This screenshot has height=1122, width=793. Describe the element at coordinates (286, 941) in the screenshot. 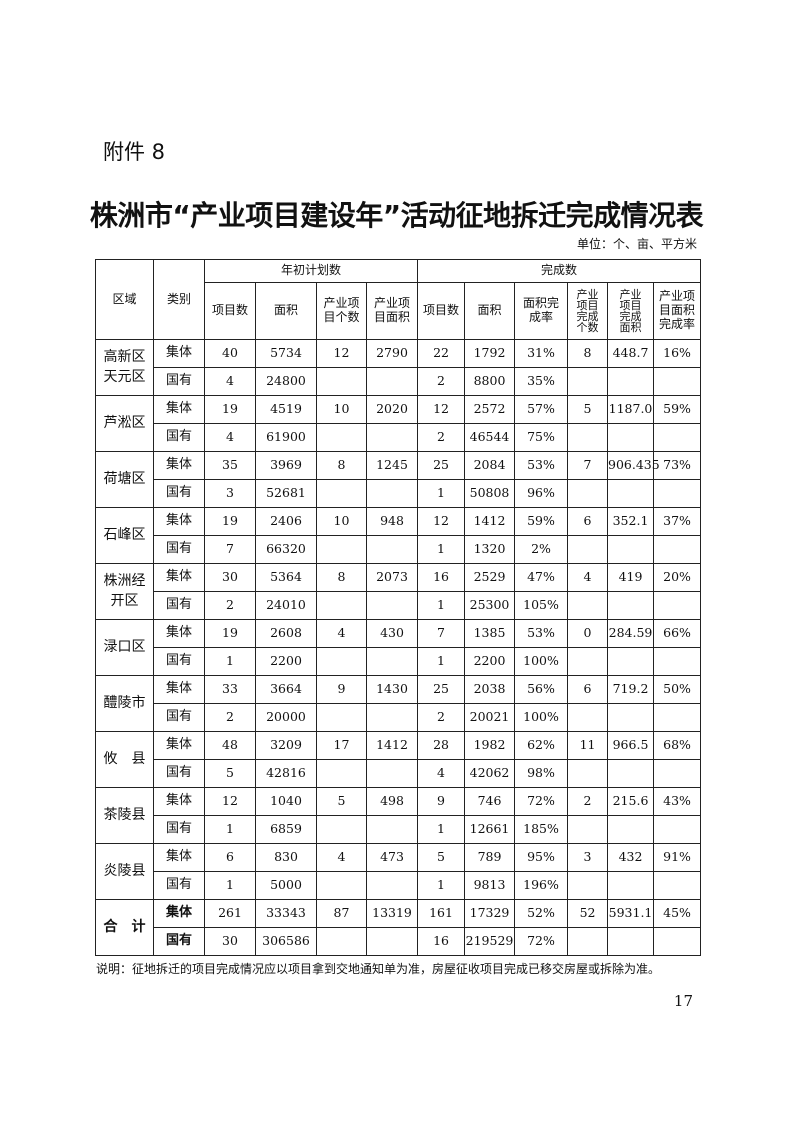

I see `value-cell: 306586` at that location.